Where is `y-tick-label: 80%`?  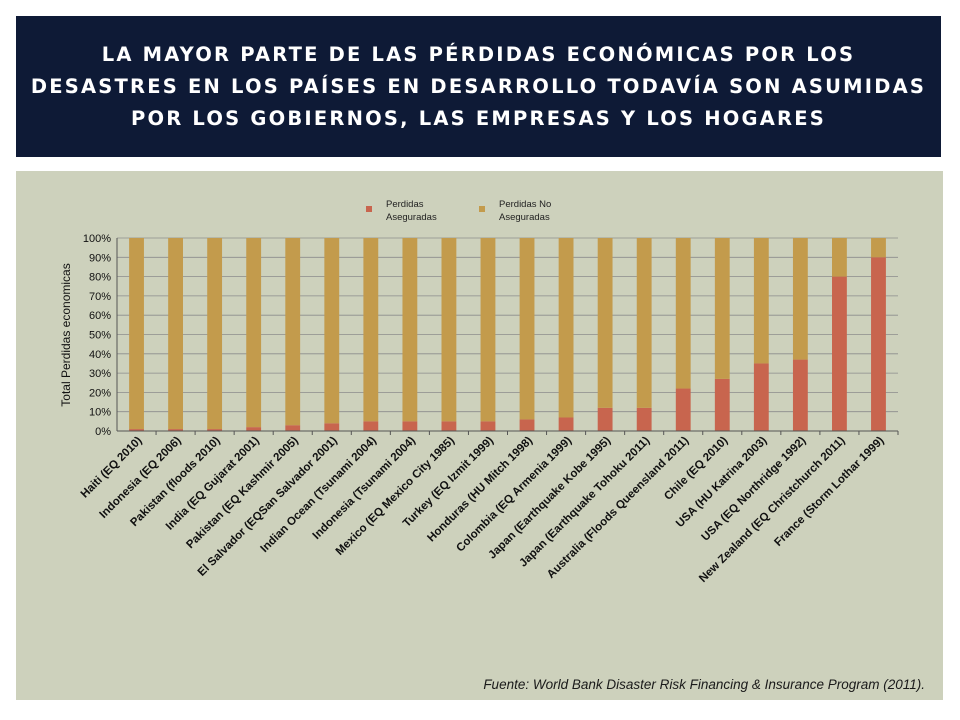 y-tick-label: 80% is located at coordinates (100, 278).